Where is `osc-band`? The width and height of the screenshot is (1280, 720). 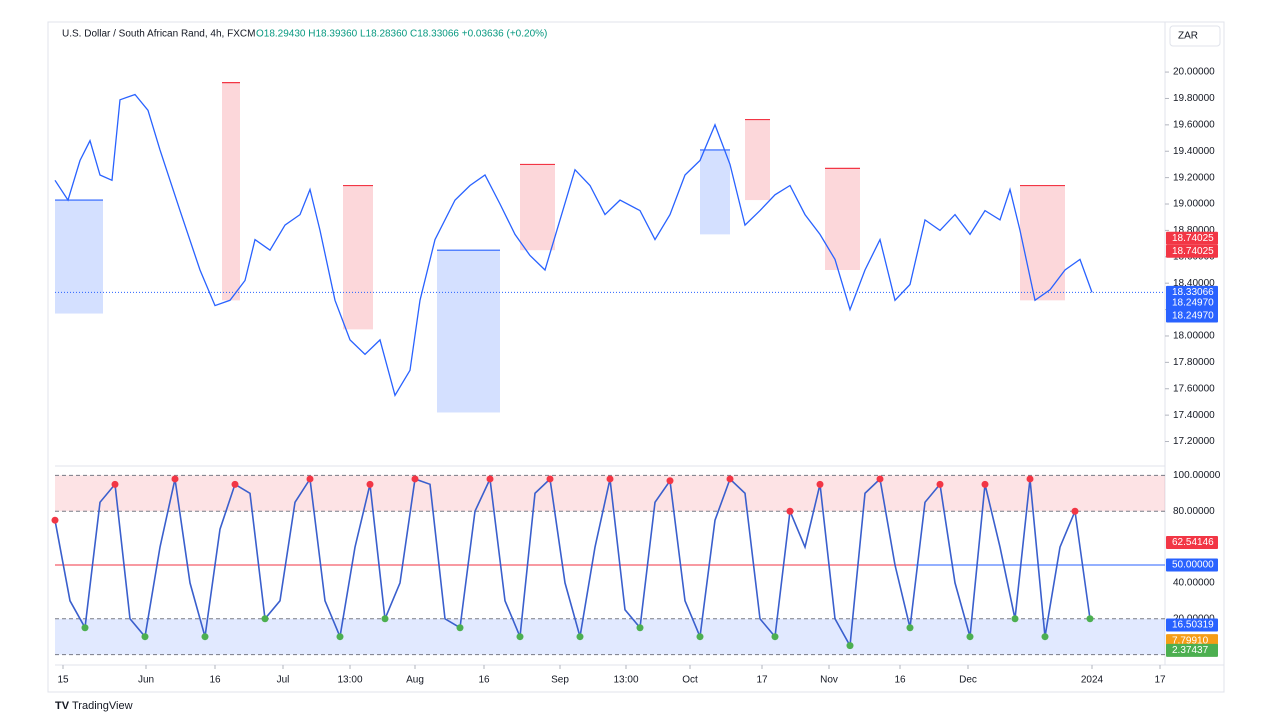 osc-band is located at coordinates (610, 636).